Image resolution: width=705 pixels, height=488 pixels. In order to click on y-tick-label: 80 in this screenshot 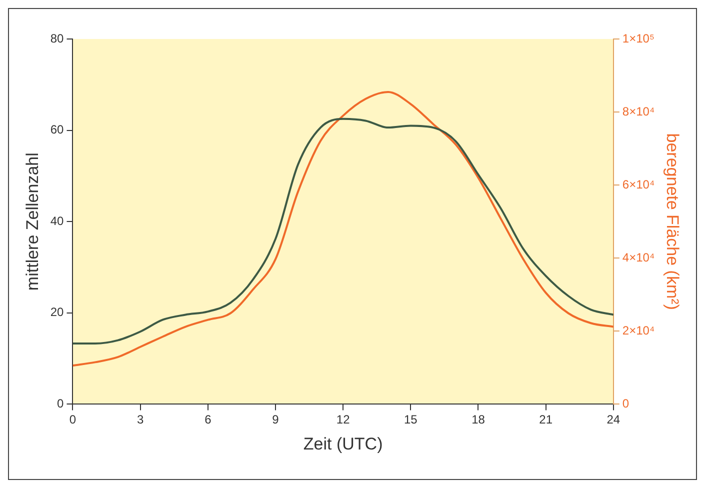, I will do `click(57, 38)`.